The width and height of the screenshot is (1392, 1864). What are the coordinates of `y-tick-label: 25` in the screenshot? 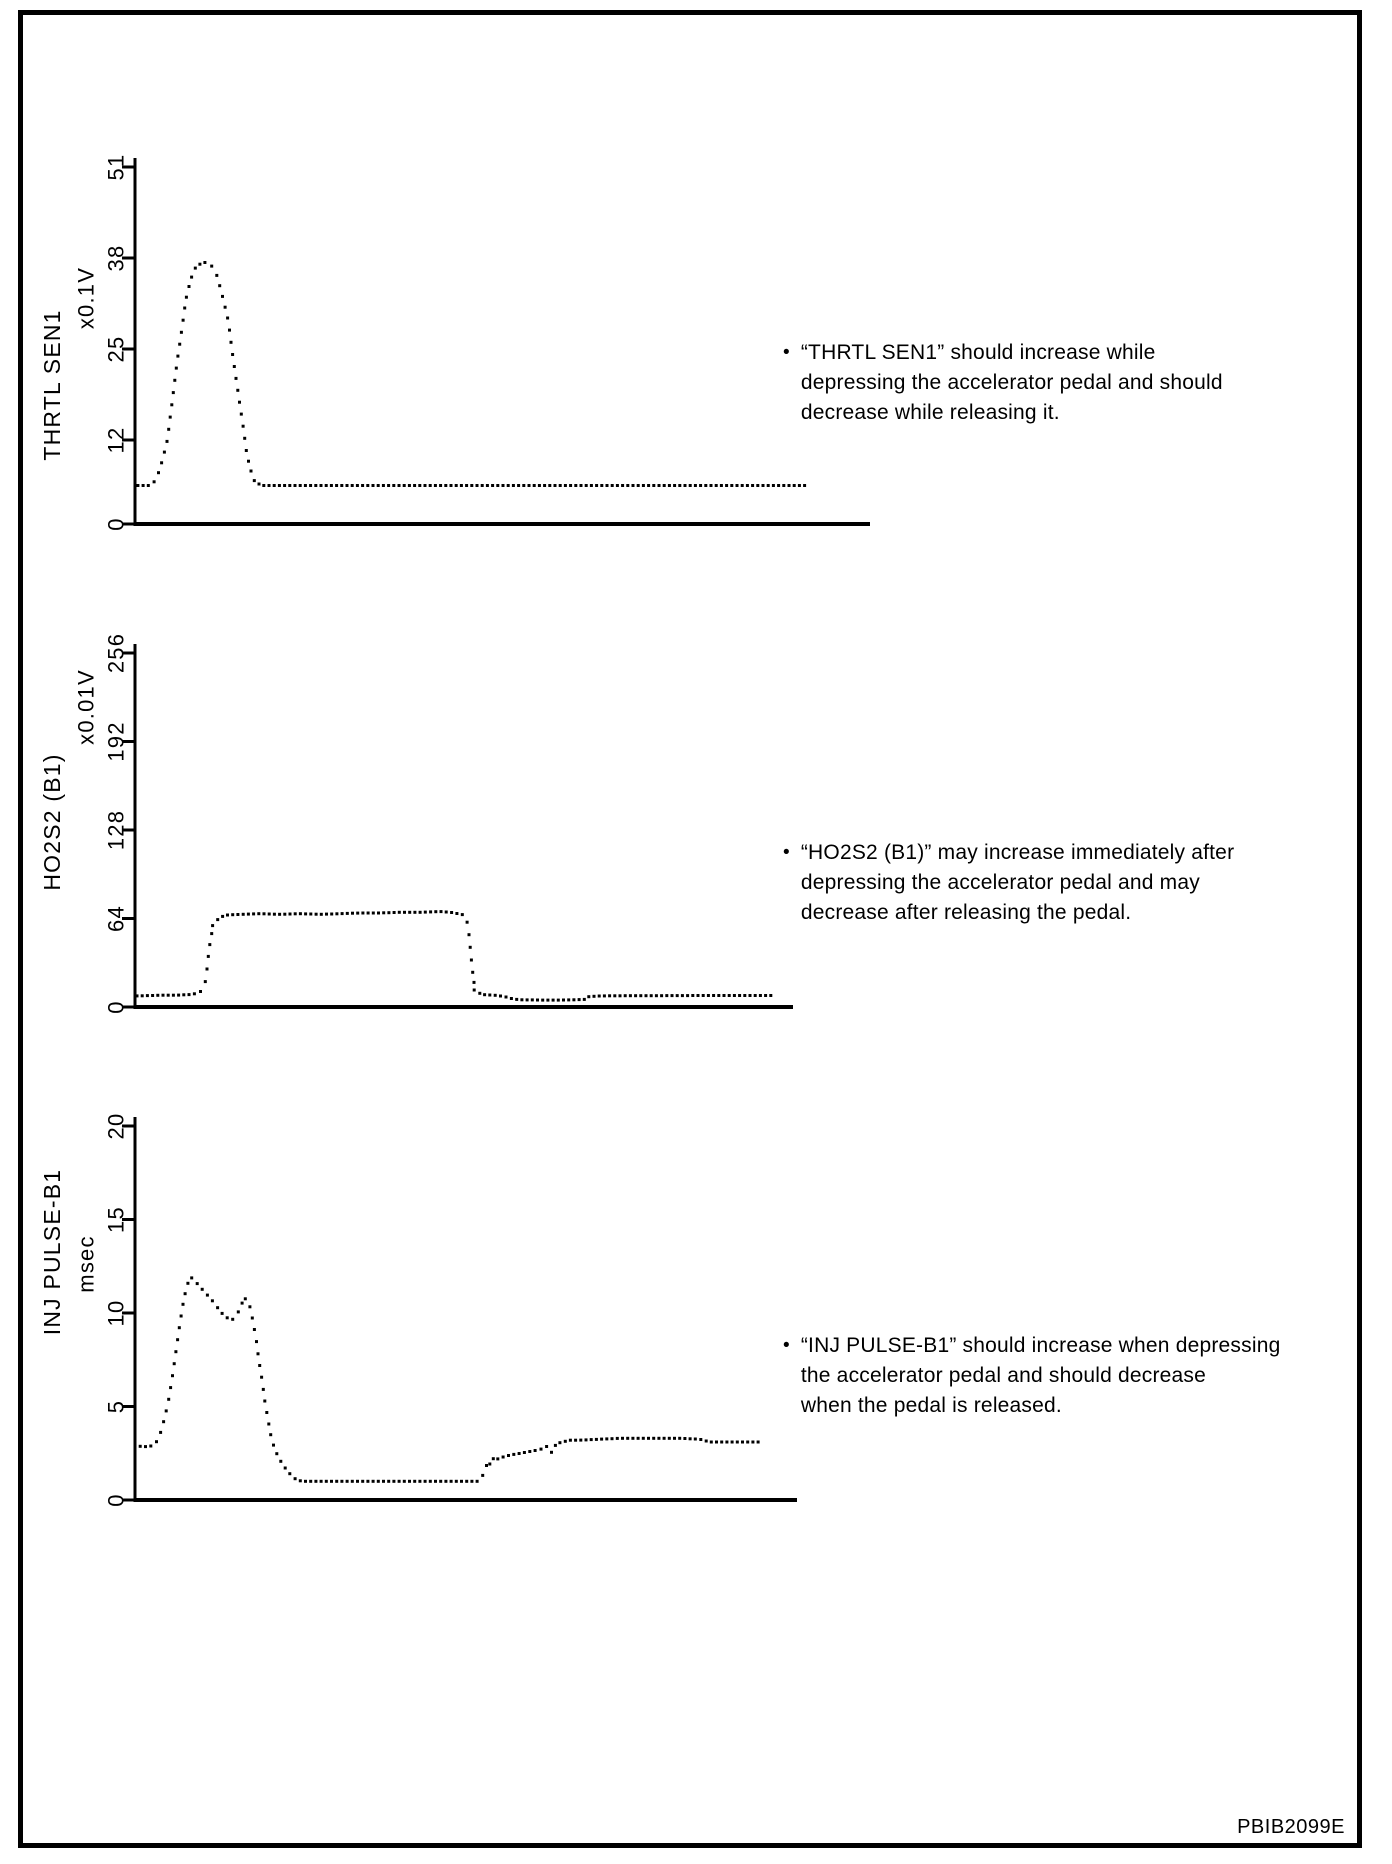 It's located at (116, 349).